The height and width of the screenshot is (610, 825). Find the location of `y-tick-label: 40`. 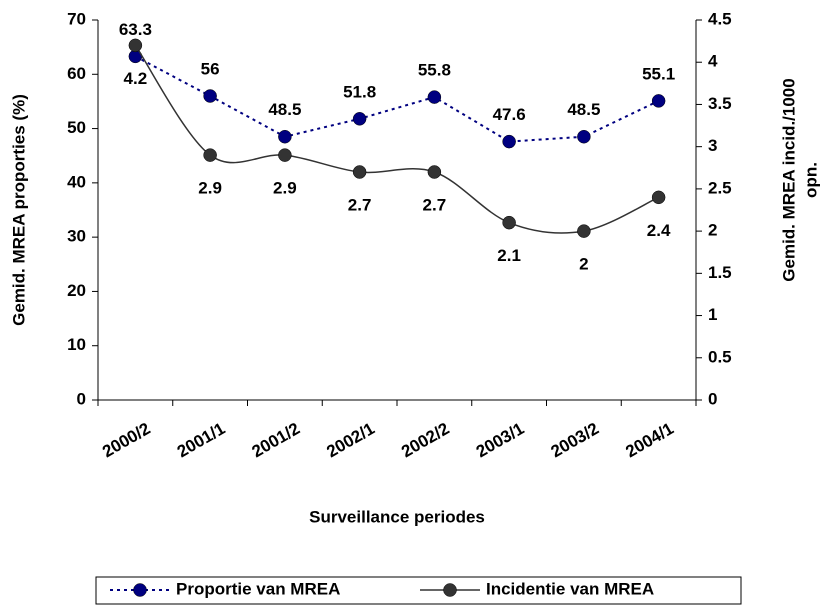

y-tick-label: 40 is located at coordinates (76, 181).